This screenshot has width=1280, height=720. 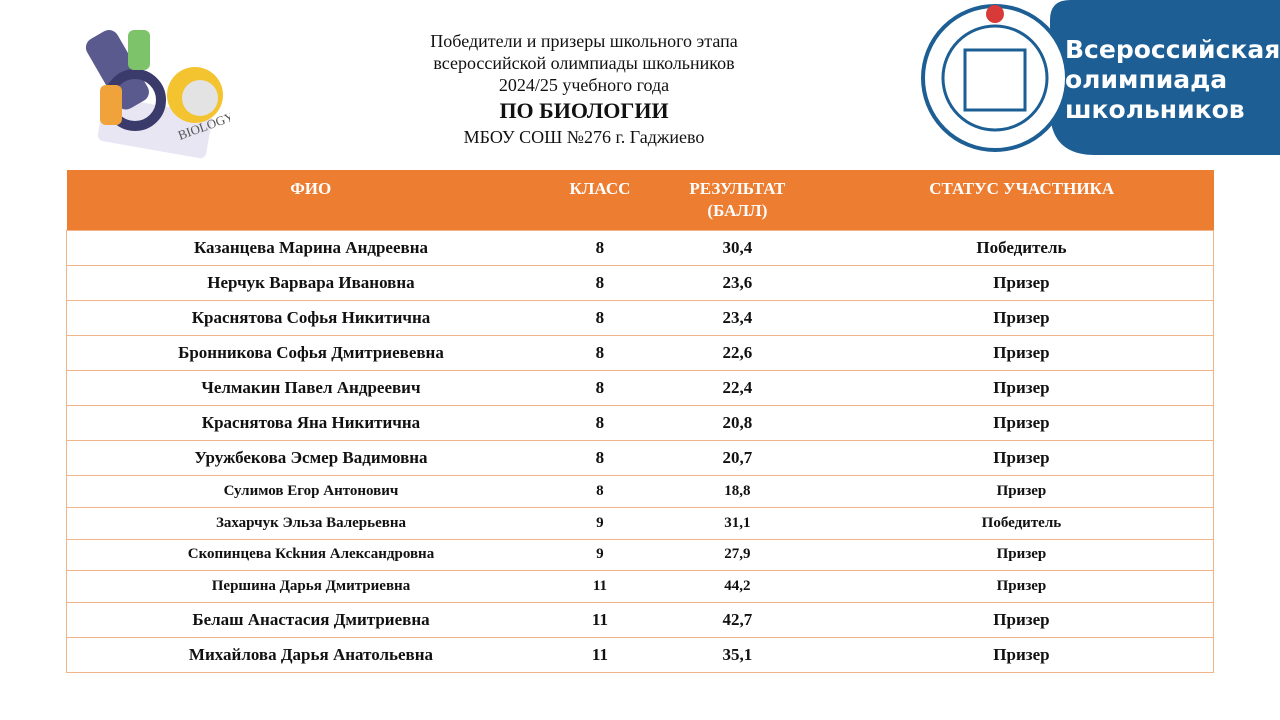 I want to click on name-cell: Нерчук Варвара Ивановна, so click(x=310, y=282).